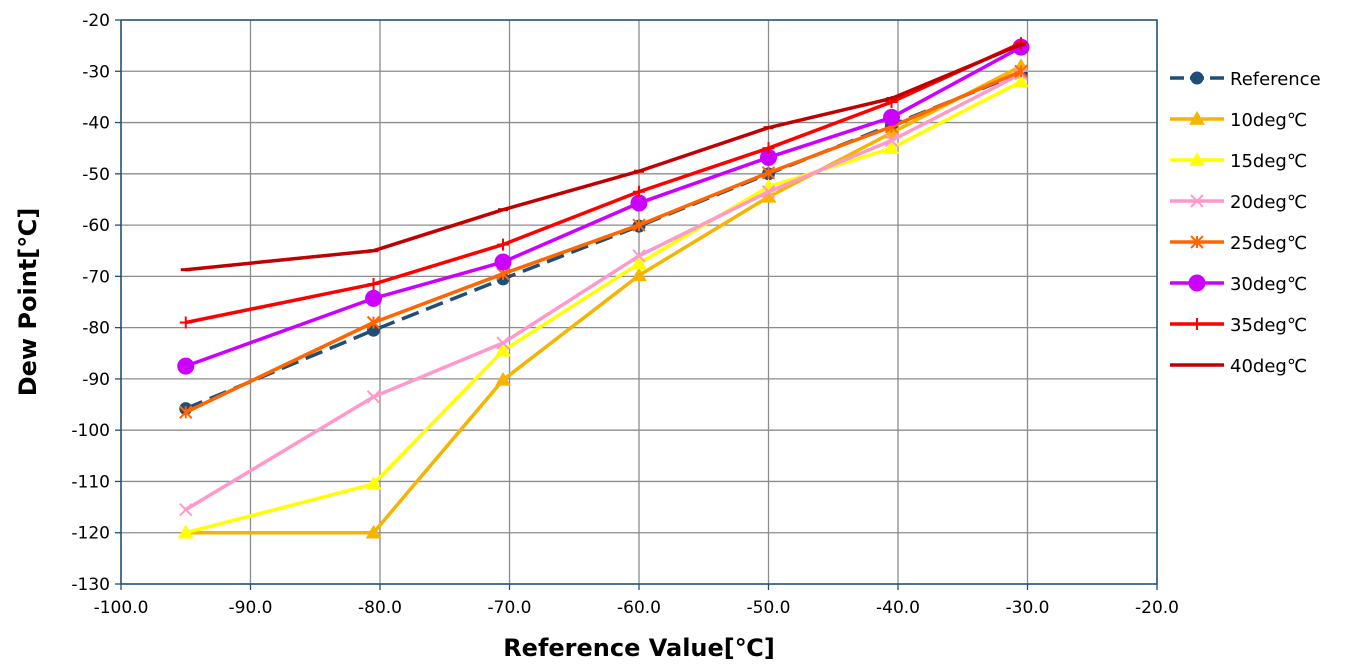  I want to click on legend-label: 35deg℃, so click(1268, 325).